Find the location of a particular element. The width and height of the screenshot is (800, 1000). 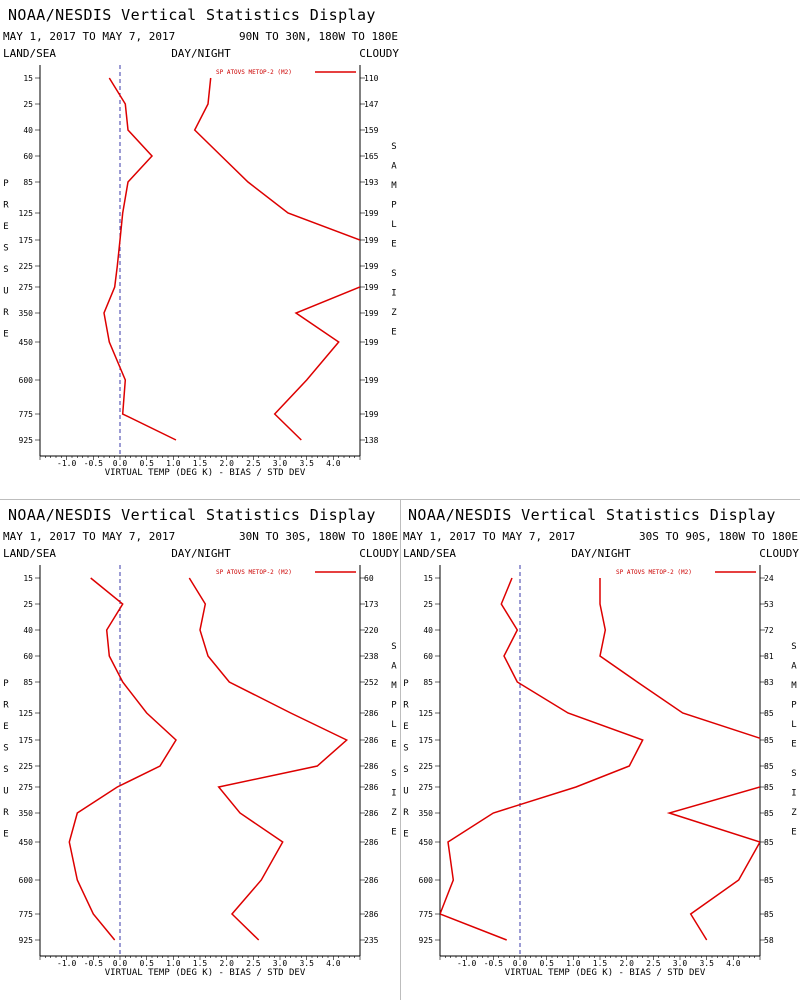

x-tick-label: 3.5 is located at coordinates (306, 963).